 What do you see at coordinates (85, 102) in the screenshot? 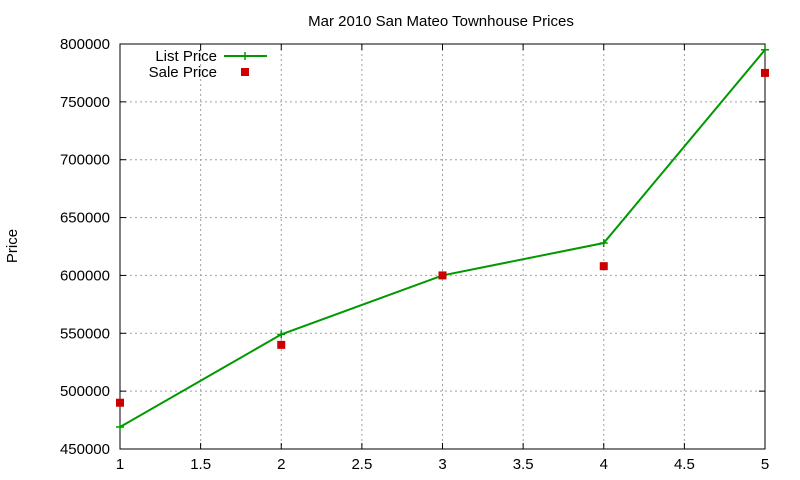
I see `y-tick-label: 750000` at bounding box center [85, 102].